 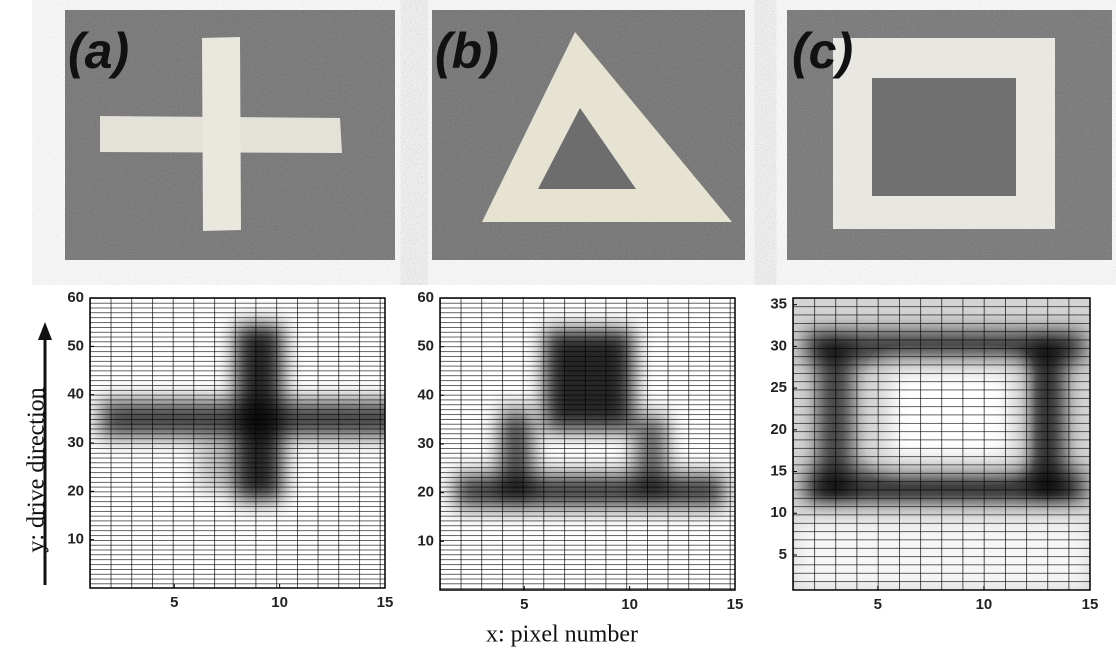 What do you see at coordinates (783, 554) in the screenshot?
I see `y-tick-label: 5` at bounding box center [783, 554].